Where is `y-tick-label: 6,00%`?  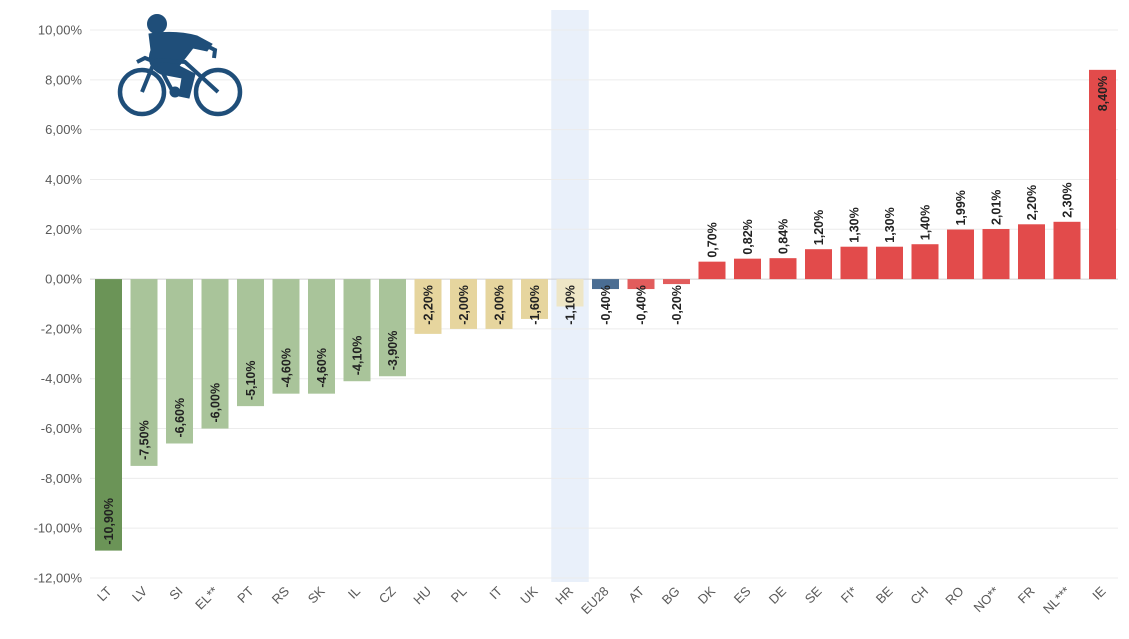 y-tick-label: 6,00% is located at coordinates (63, 129).